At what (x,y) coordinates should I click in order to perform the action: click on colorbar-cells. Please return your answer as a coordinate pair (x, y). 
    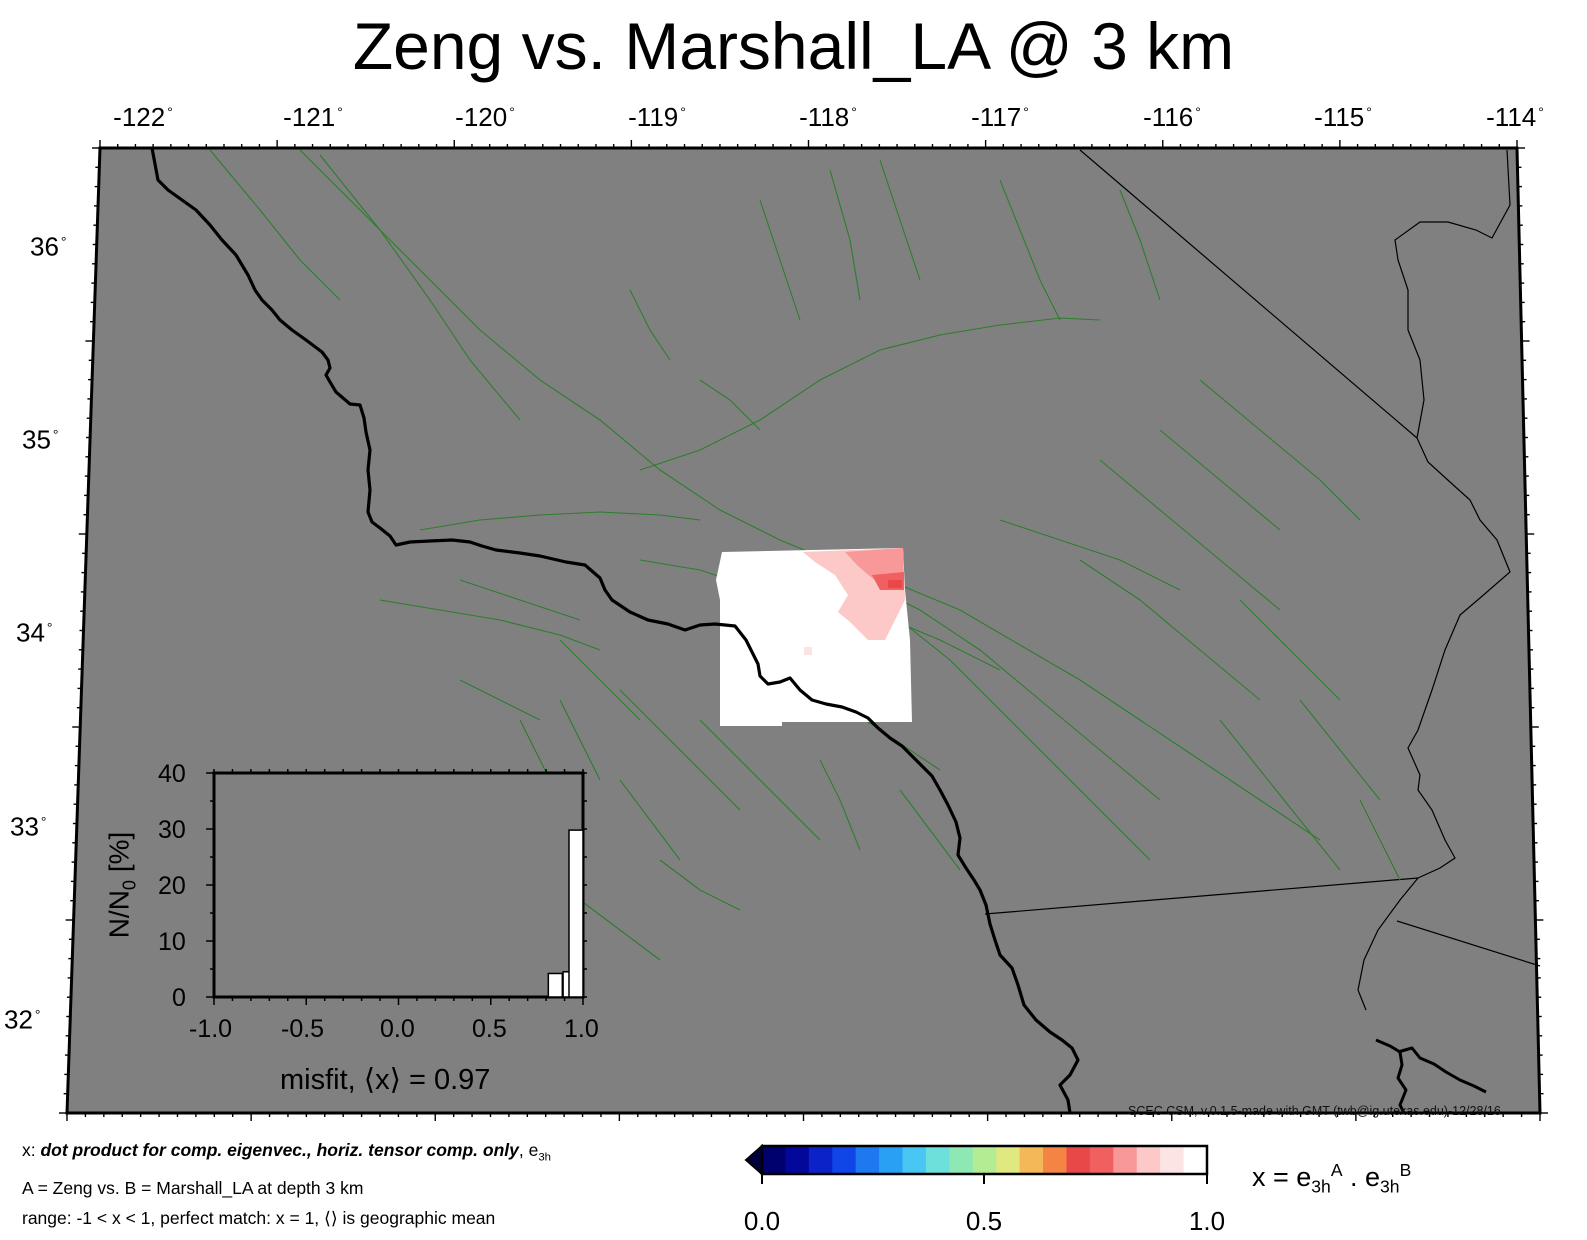
    Looking at the image, I should click on (985, 1160).